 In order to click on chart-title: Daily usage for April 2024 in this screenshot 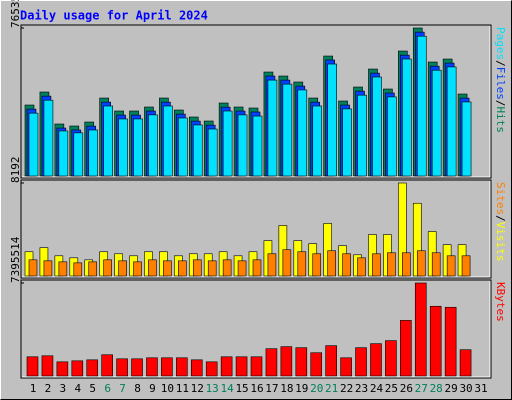, I will do `click(114, 16)`.